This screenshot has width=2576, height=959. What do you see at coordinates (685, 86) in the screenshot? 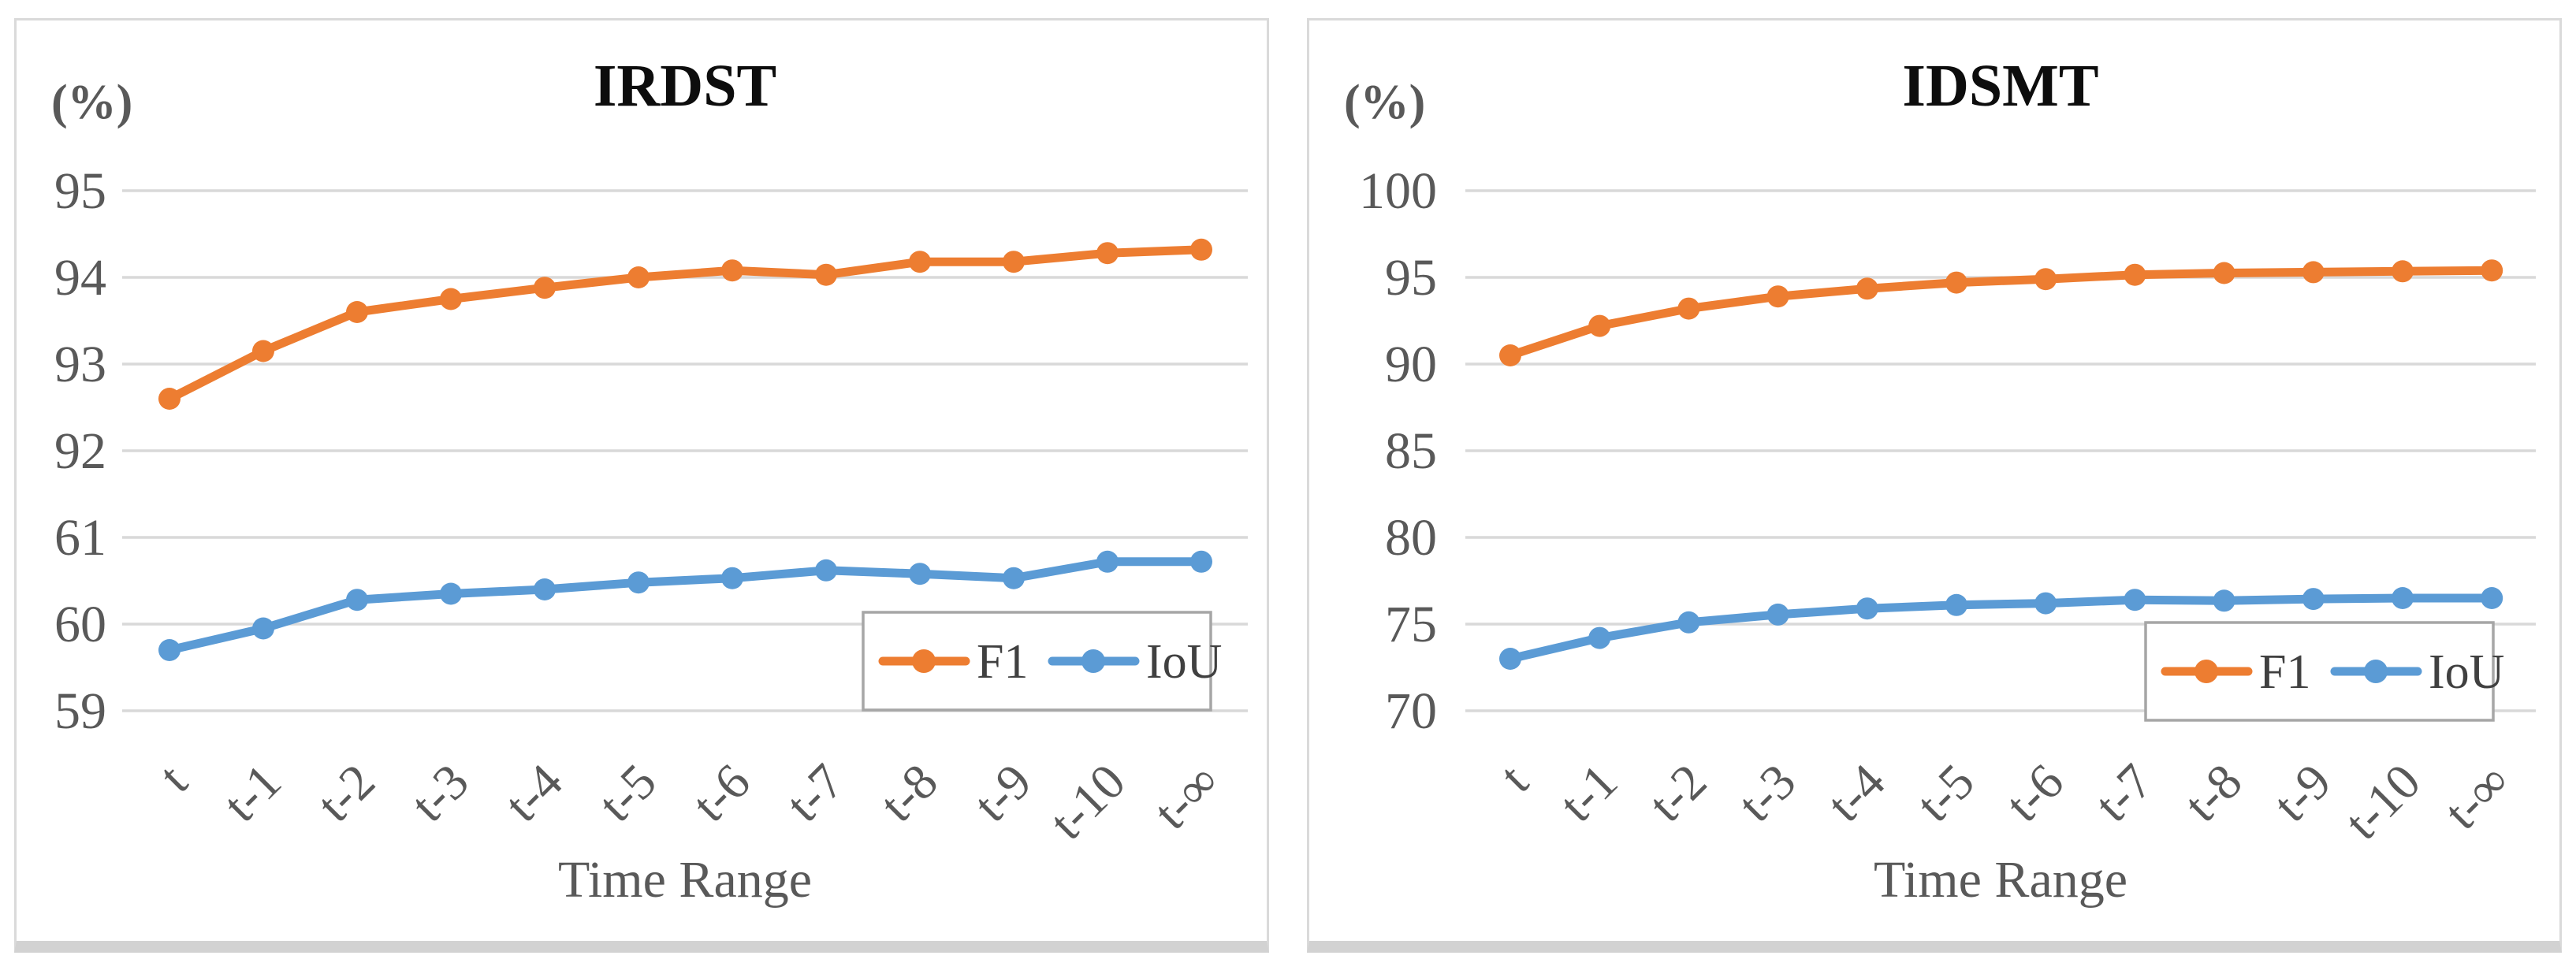
I see `chart-title: IRDST` at bounding box center [685, 86].